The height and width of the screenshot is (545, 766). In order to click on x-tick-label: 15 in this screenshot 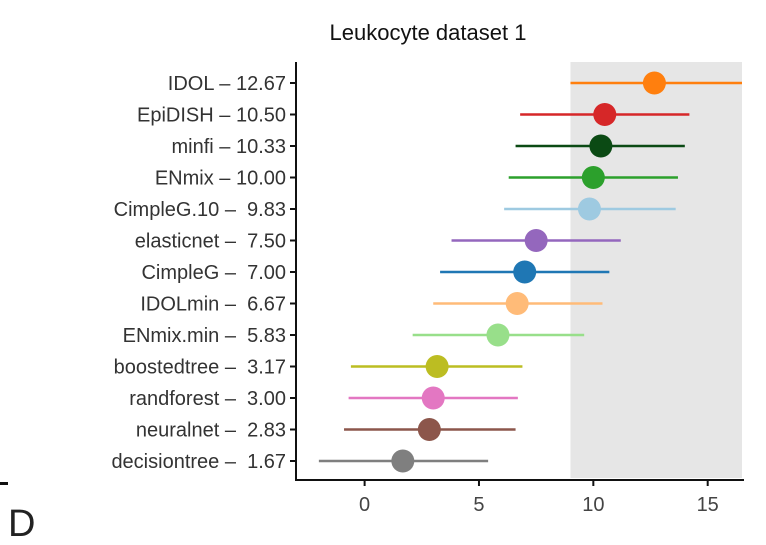, I will do `click(708, 505)`.